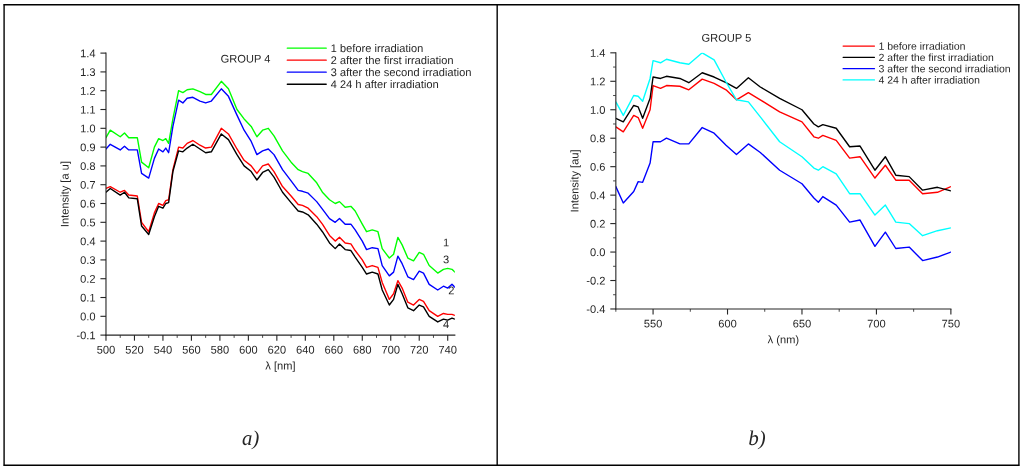 The width and height of the screenshot is (1023, 470). What do you see at coordinates (88, 109) in the screenshot?
I see `y-tick-label: 1.1` at bounding box center [88, 109].